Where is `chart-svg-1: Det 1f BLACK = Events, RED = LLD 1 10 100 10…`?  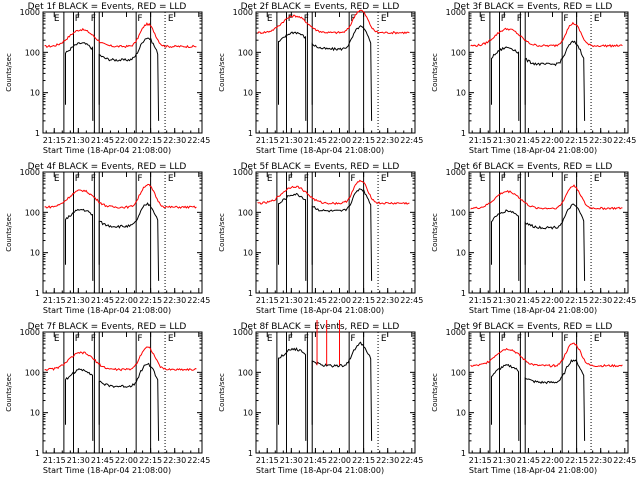 chart-svg-1: Det 1f BLACK = Events, RED = LLD 1 10 100 10… is located at coordinates (107, 78).